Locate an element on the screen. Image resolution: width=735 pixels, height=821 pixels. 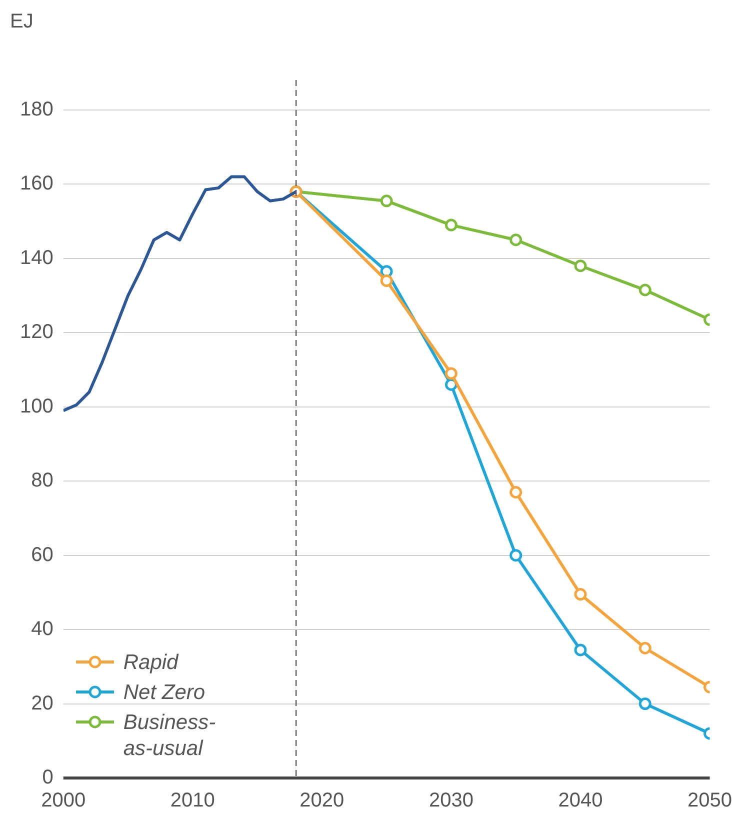
legend-label: Net Zero is located at coordinates (164, 693).